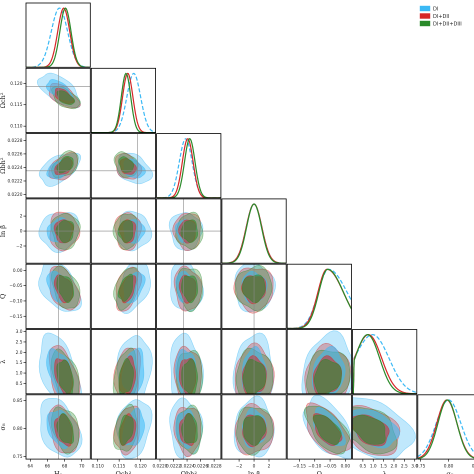  What do you see at coordinates (425, 8) in the screenshot?
I see `legend-swatch-DI` at bounding box center [425, 8].